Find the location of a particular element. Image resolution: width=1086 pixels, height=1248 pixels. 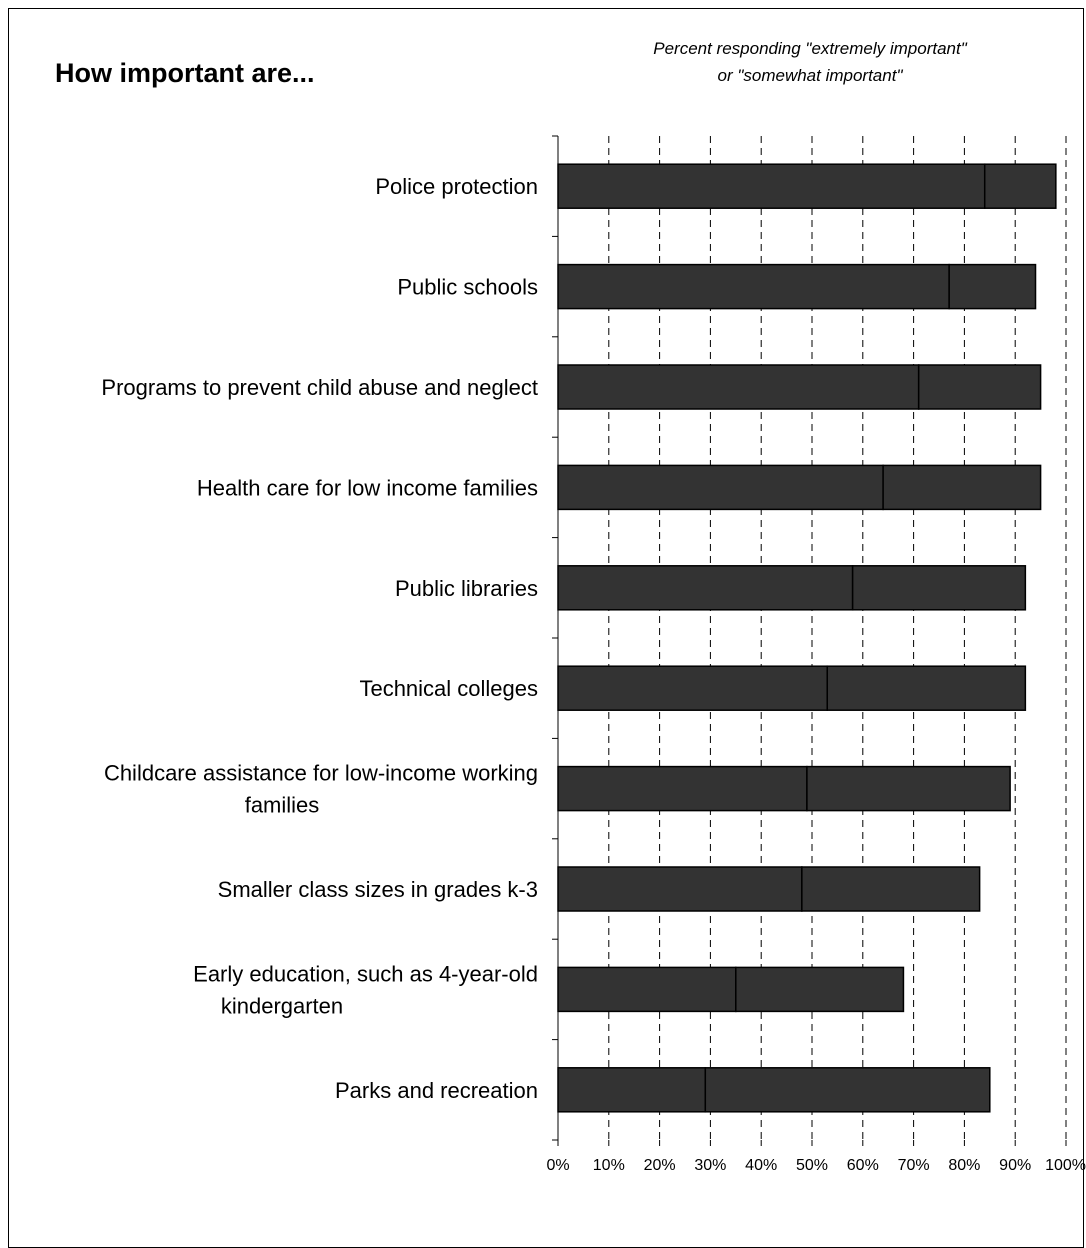

x-tick-label-6: 60% is located at coordinates (863, 1165).